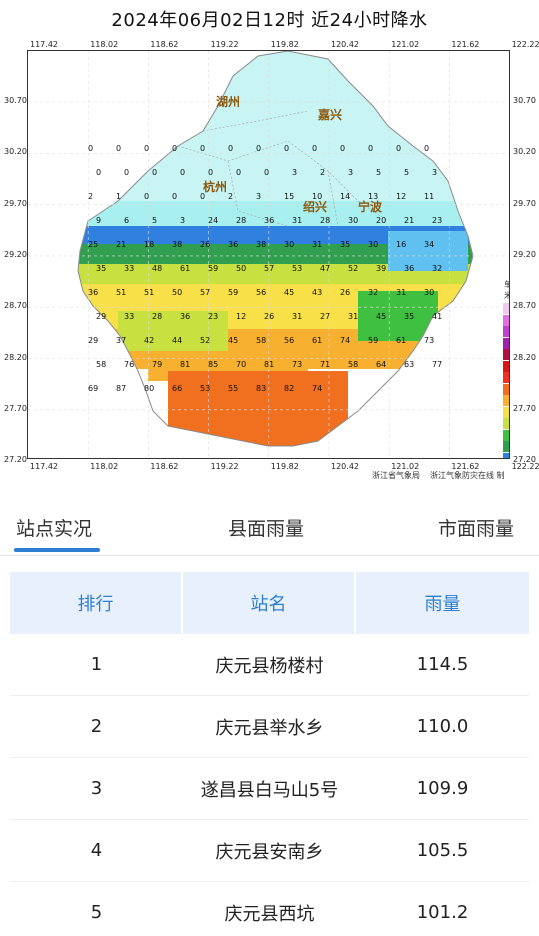 This screenshot has width=539, height=936. What do you see at coordinates (370, 206) in the screenshot?
I see `city-label: 宁波` at bounding box center [370, 206].